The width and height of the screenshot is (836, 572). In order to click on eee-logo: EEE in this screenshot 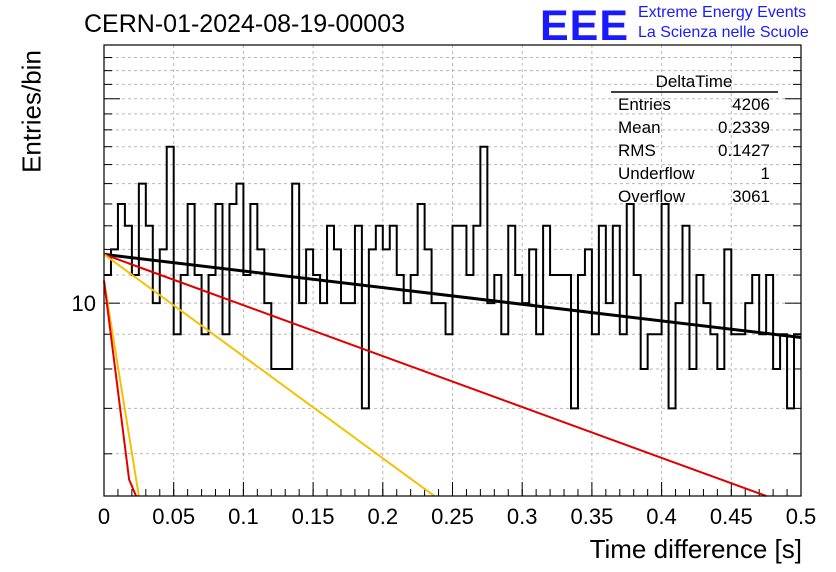, I will do `click(585, 26)`.